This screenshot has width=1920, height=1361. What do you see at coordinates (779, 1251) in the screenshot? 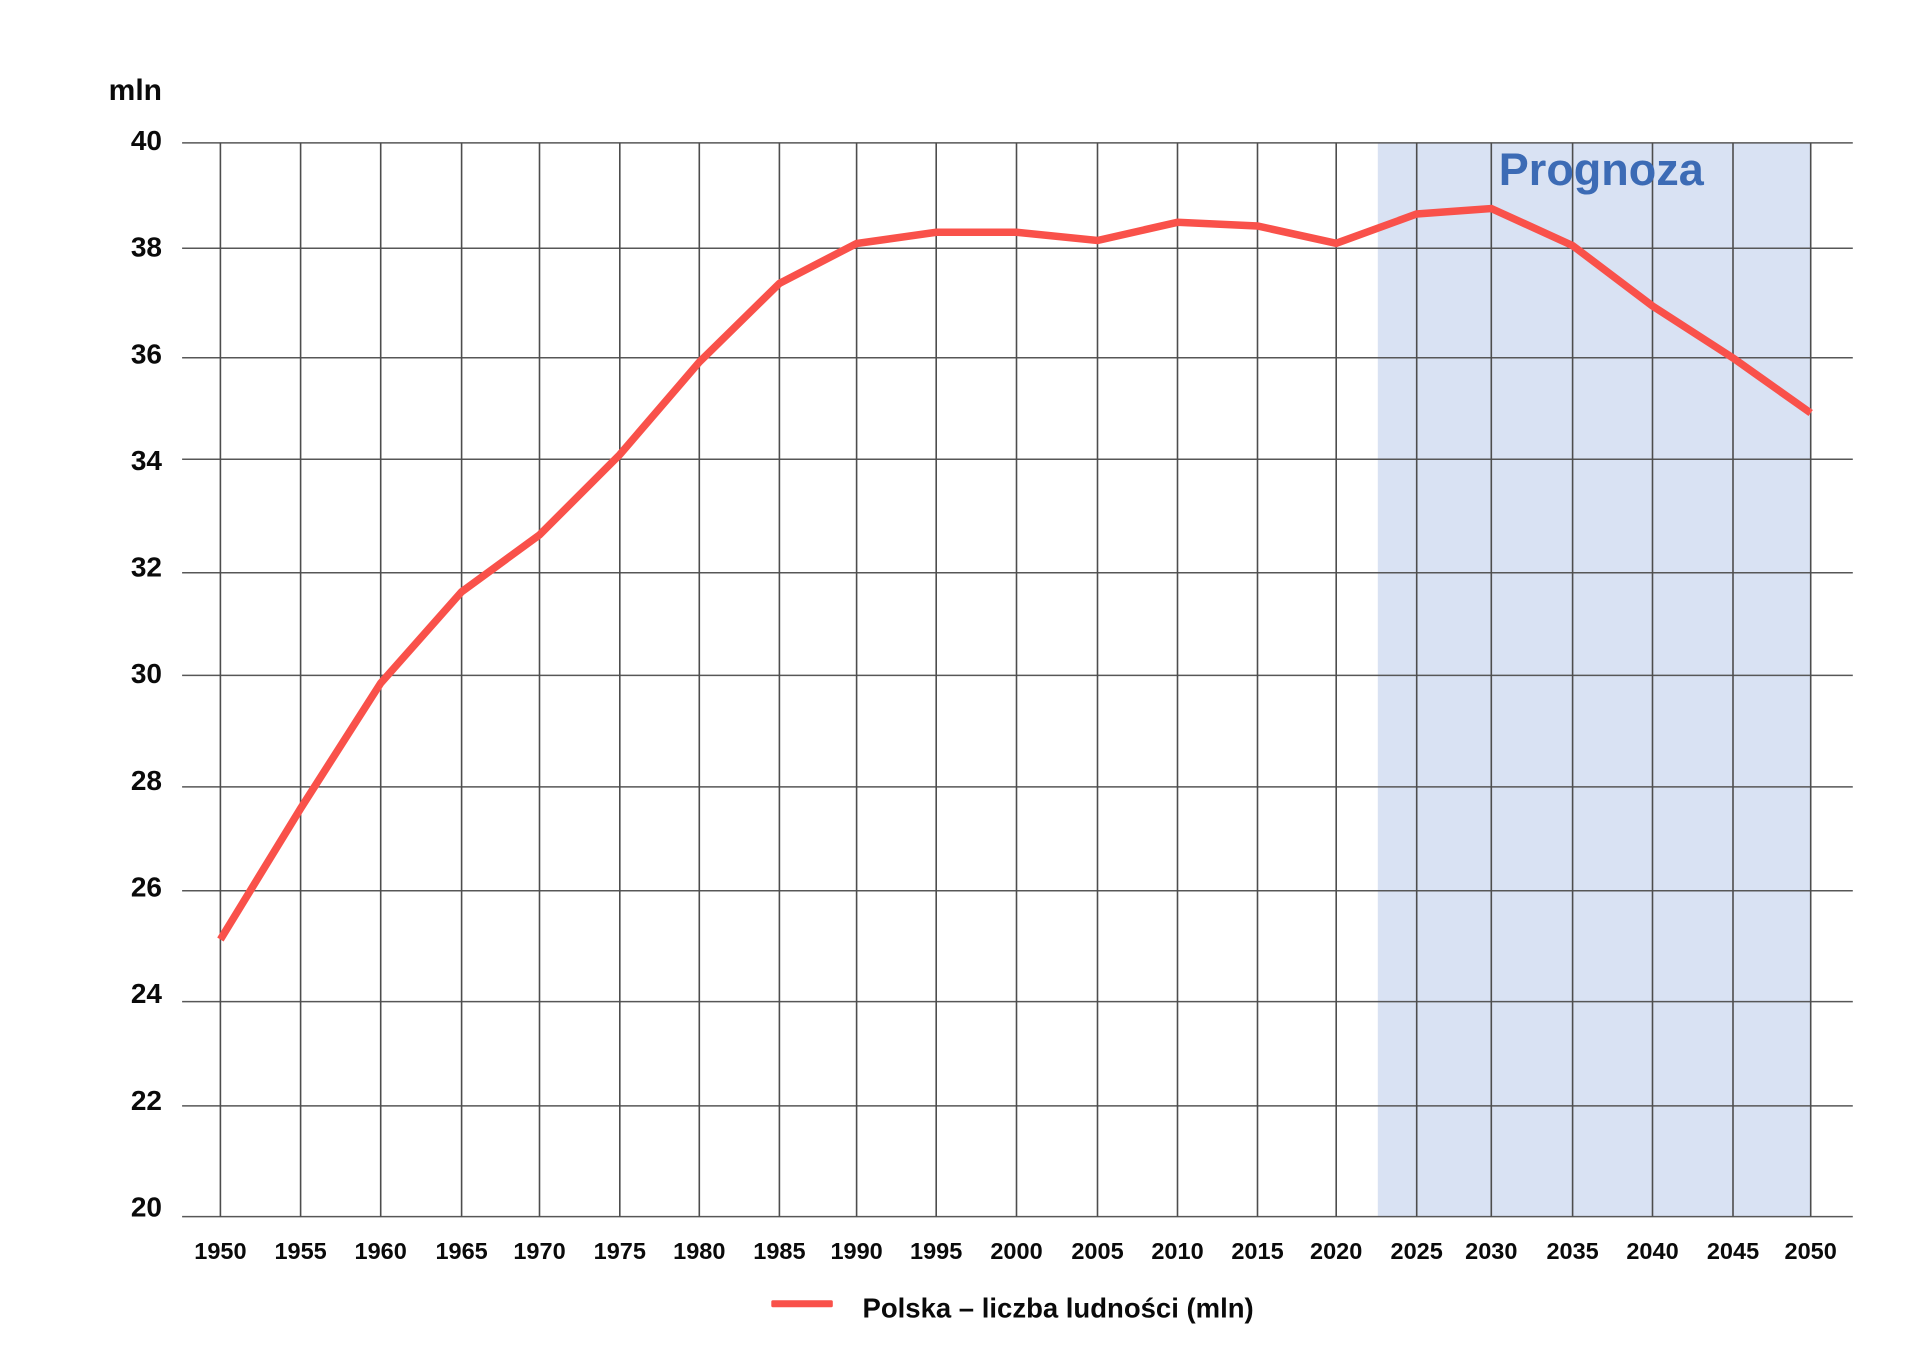
I see `svg-text: 1985` at bounding box center [779, 1251].